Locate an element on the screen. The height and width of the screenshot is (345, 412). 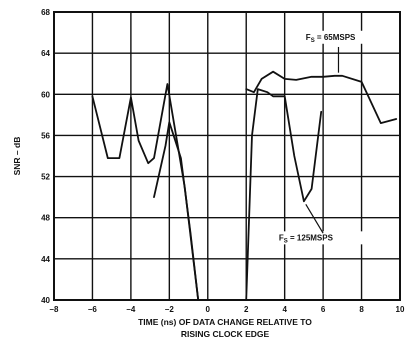
x-tick-label: –4 is located at coordinates (130, 309).